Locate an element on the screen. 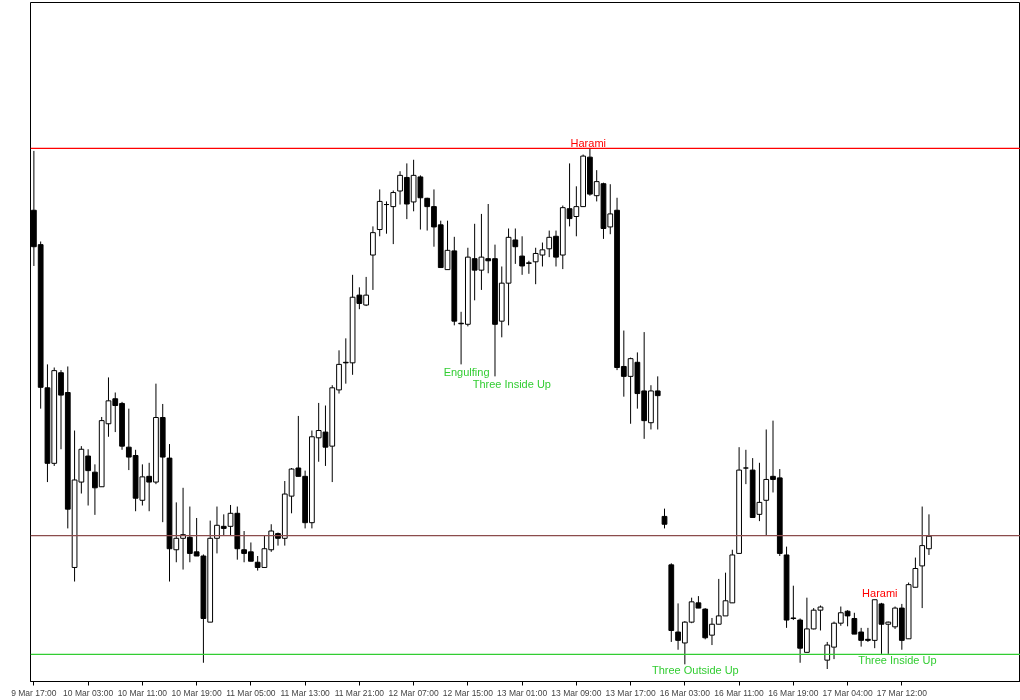 The width and height of the screenshot is (1020, 700). x-tick-label: 13 Mar 01:00 is located at coordinates (522, 692).